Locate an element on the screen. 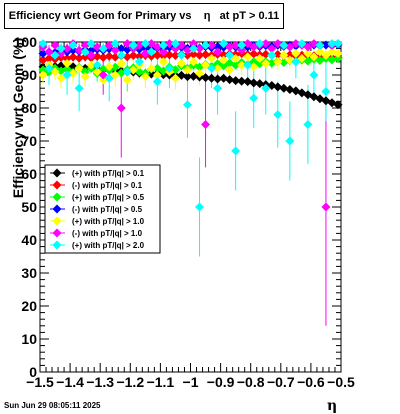 This screenshot has width=400, height=414. x-tick-label: −0.7 is located at coordinates (281, 382).